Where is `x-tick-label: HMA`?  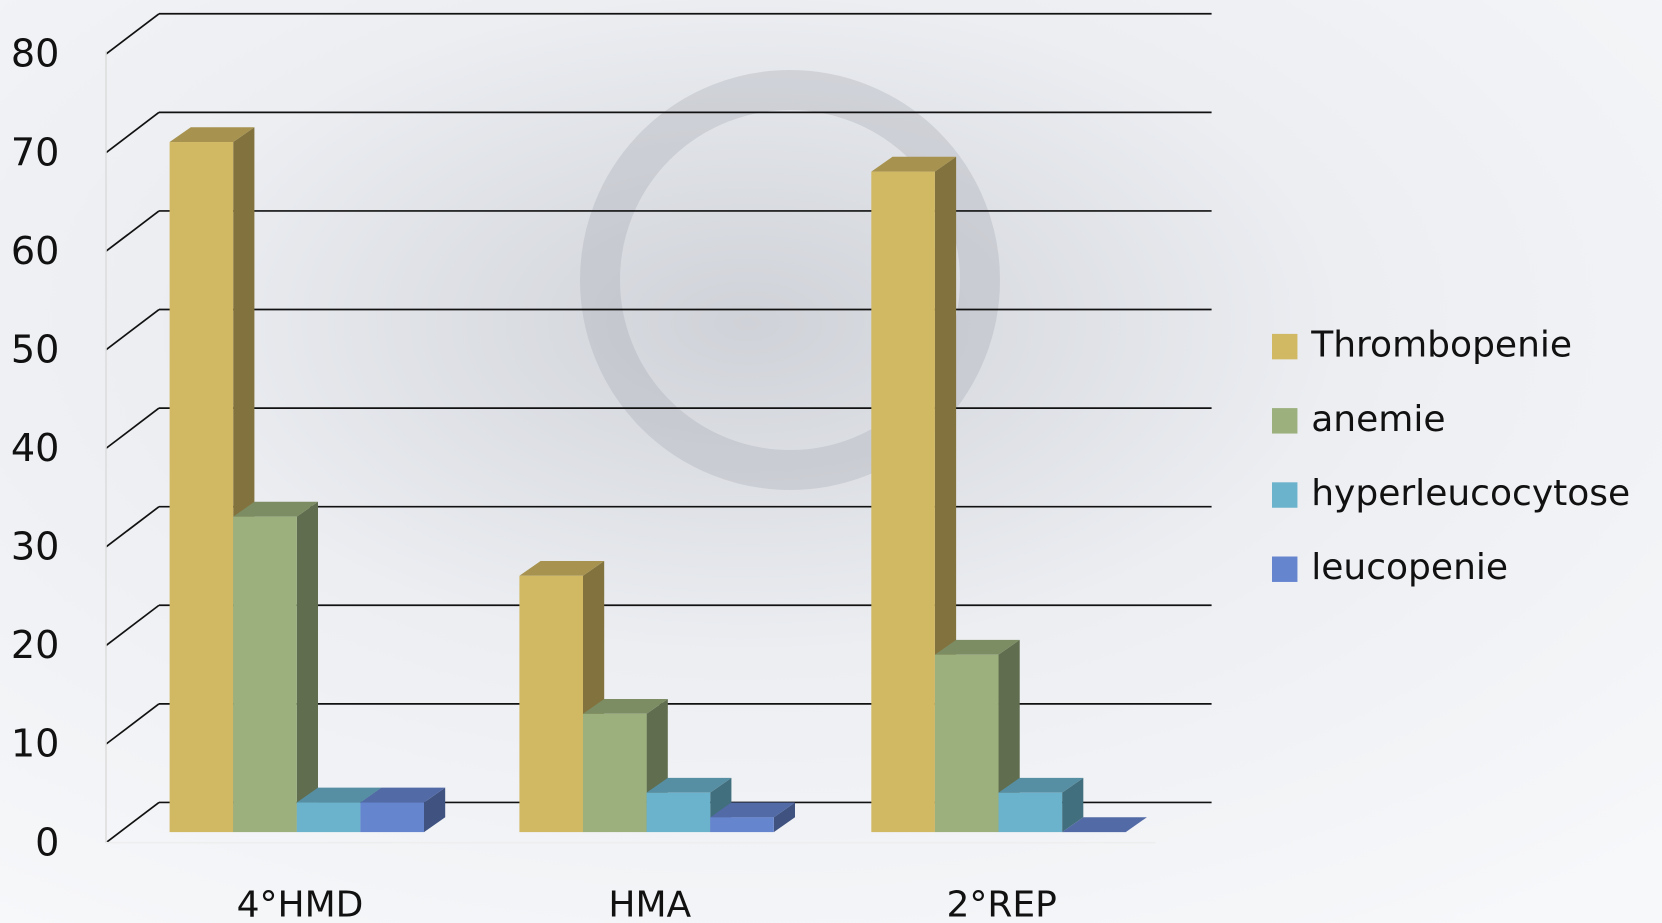
x-tick-label: HMA is located at coordinates (649, 903).